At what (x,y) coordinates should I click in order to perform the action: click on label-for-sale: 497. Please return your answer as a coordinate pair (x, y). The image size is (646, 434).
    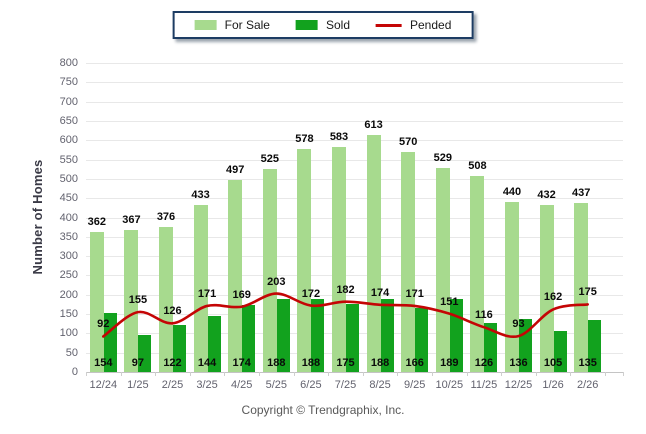
    Looking at the image, I should click on (235, 170).